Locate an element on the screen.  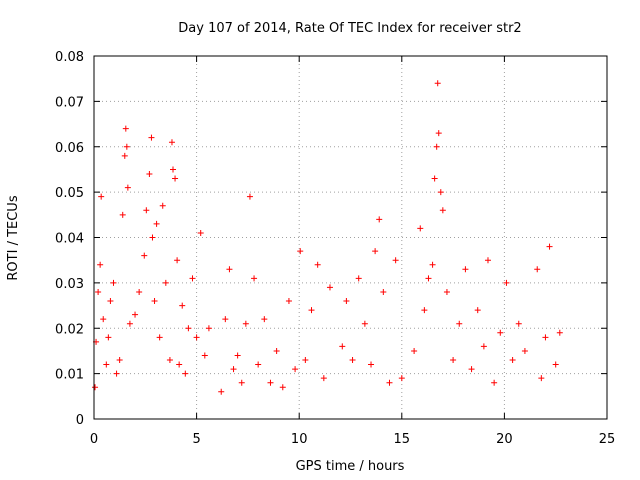
y-tick-label: 0.05 is located at coordinates (69, 193).